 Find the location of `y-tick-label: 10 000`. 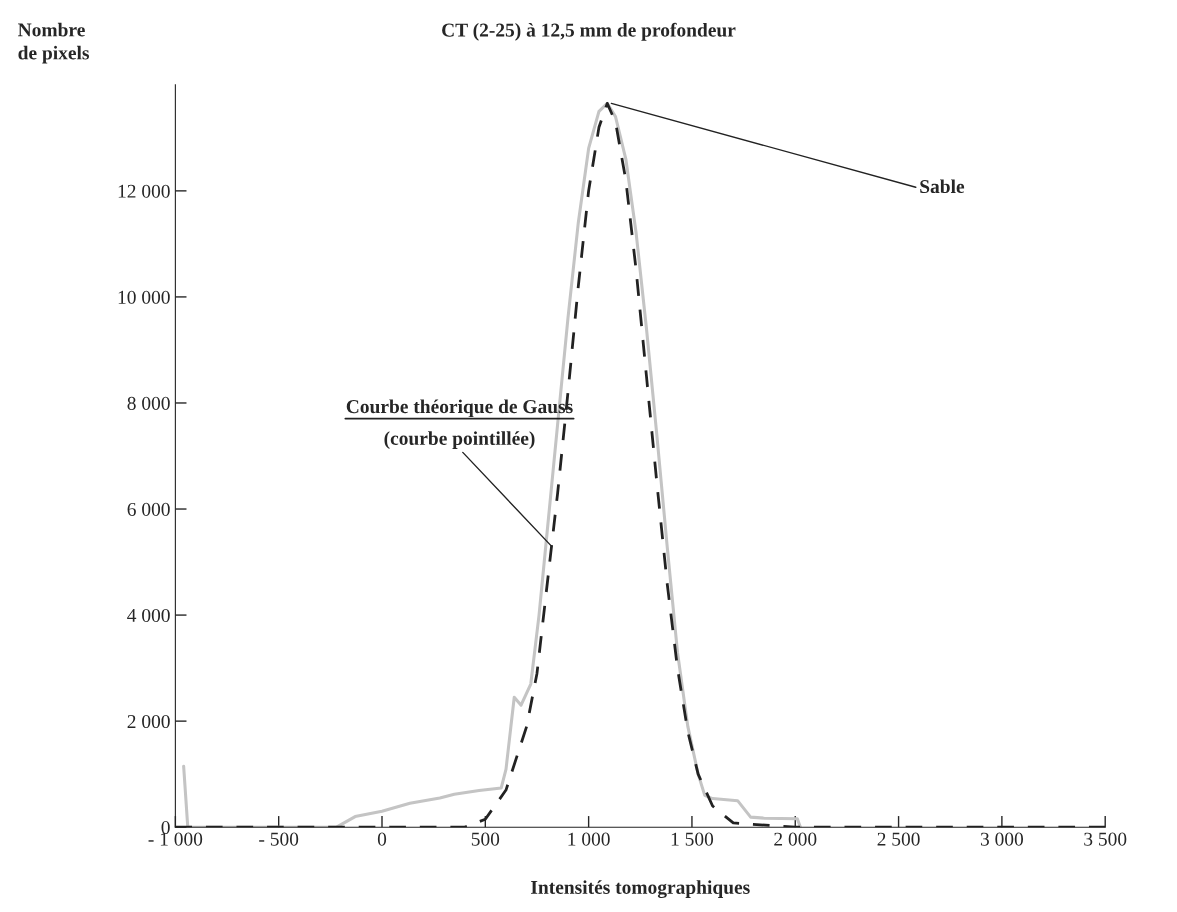

y-tick-label: 10 000 is located at coordinates (144, 297).